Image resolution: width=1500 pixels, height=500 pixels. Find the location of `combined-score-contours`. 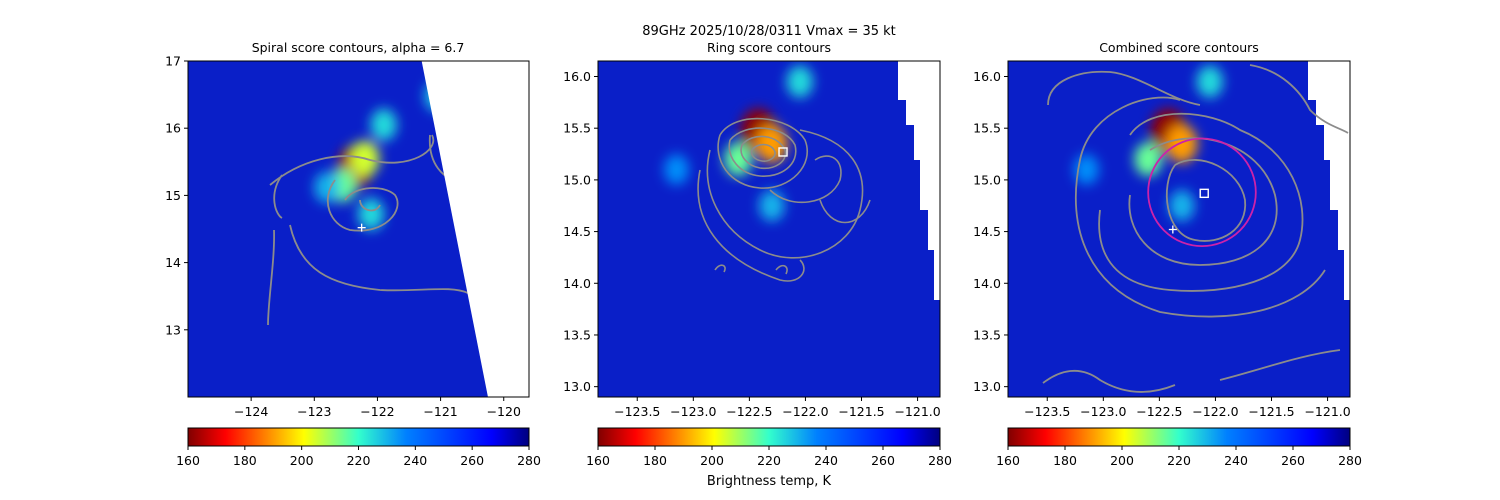

combined-score-contours is located at coordinates (1195, 228).